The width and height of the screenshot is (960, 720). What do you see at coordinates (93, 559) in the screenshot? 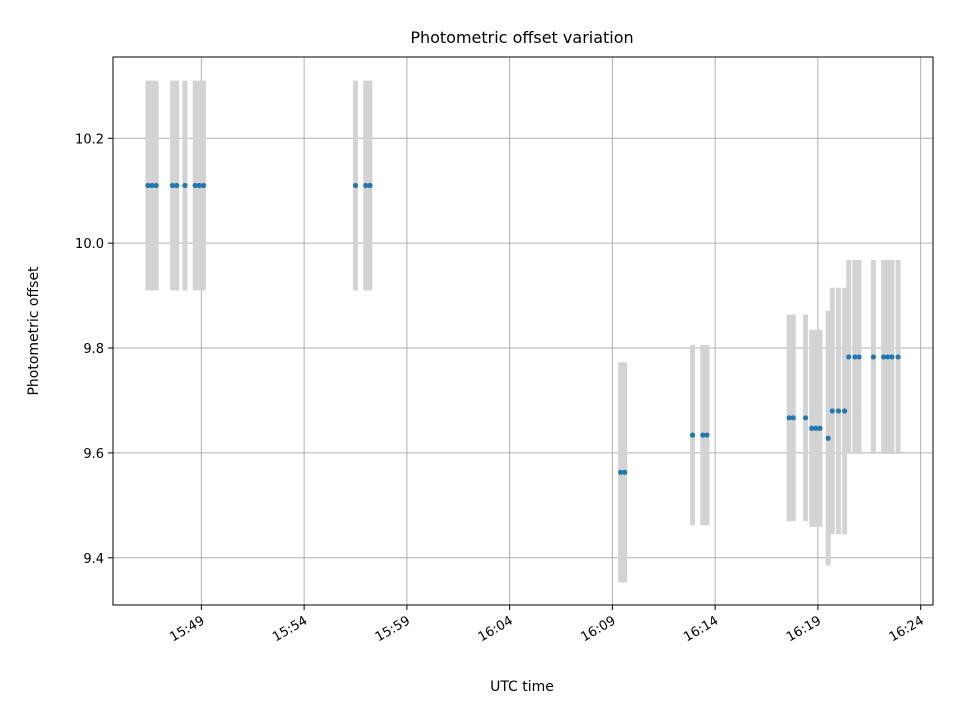
I see `y-tick-label: 9.4` at bounding box center [93, 559].